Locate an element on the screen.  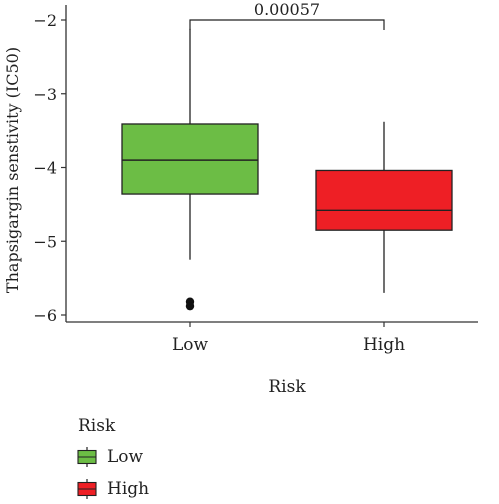
significance-label: 0.00057 is located at coordinates (287, 9).